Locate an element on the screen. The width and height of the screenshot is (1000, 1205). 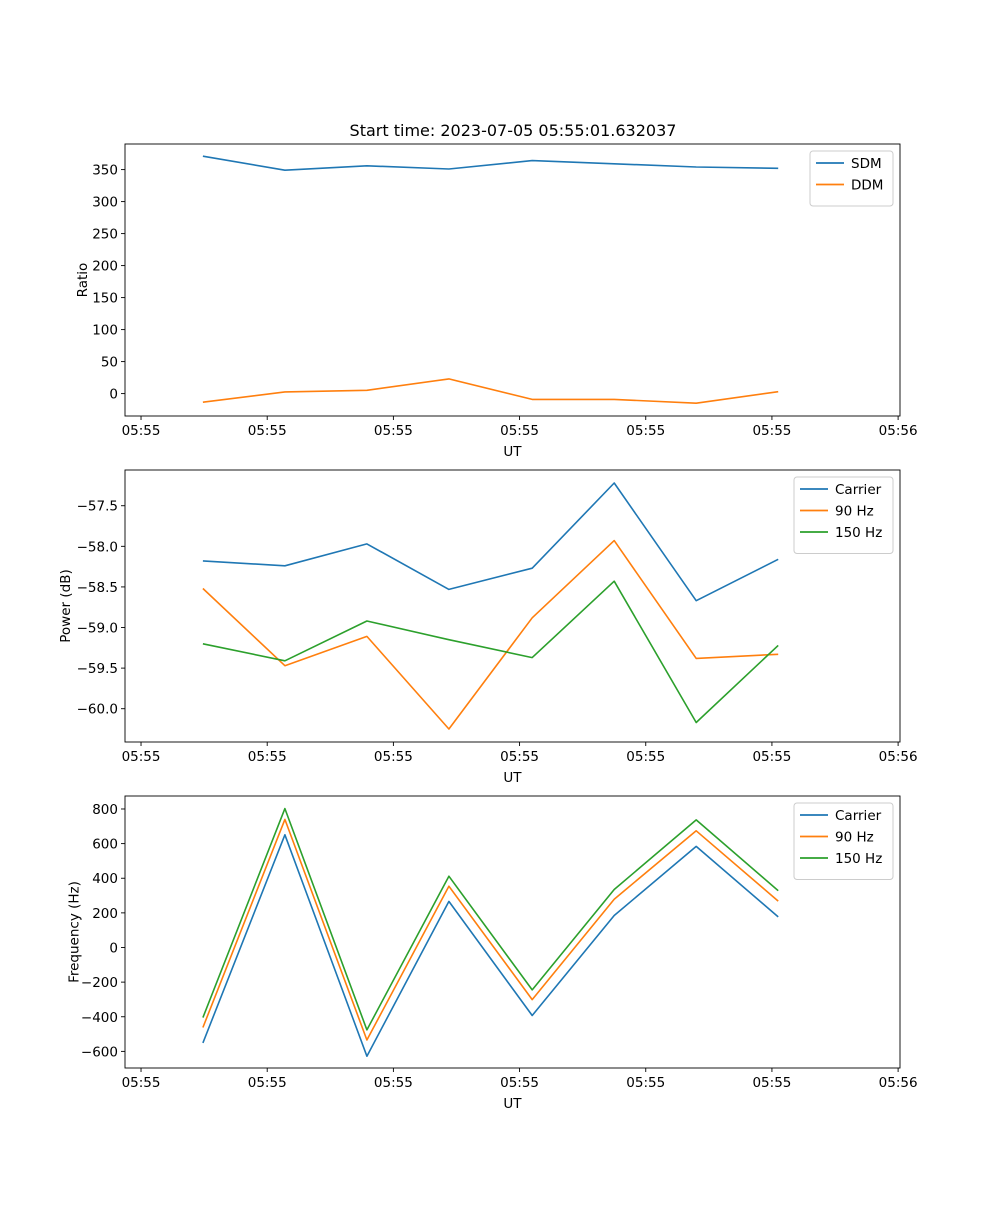
y-tick-label: 600 is located at coordinates (105, 845).